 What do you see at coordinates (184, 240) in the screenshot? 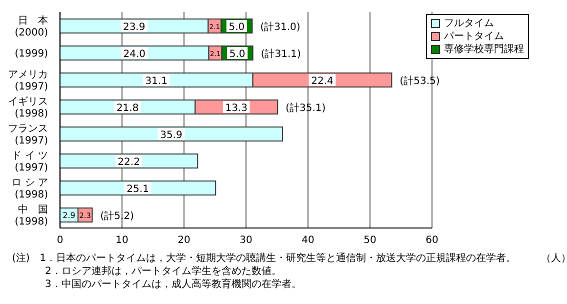
I see `x-tick-label: 20` at bounding box center [184, 240].